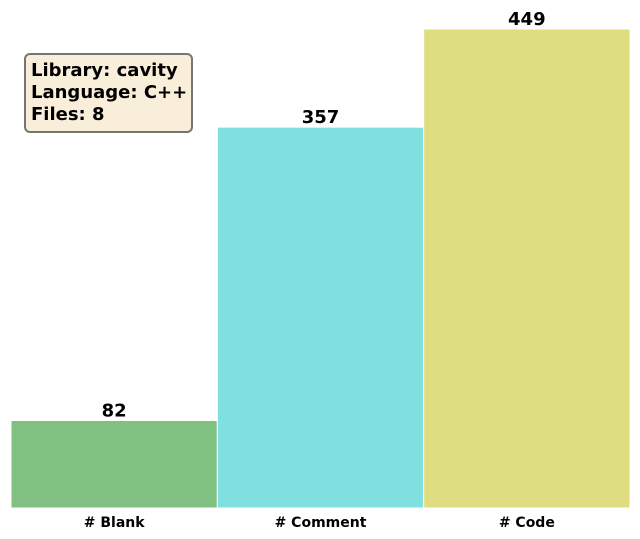 The image size is (640, 539). Describe the element at coordinates (104, 70) in the screenshot. I see `library-line: Library: cavity` at that location.